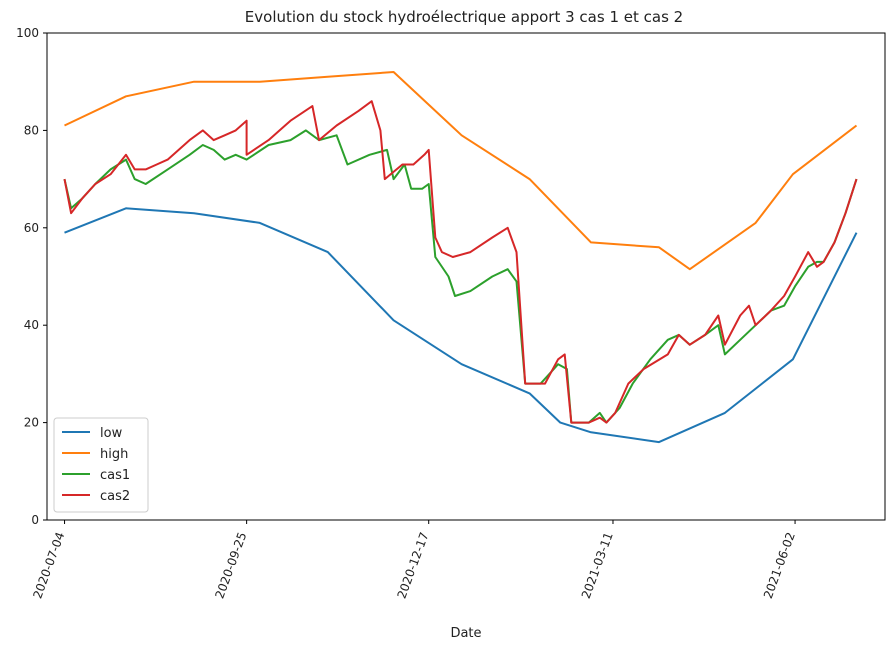 The width and height of the screenshot is (893, 648). What do you see at coordinates (779, 565) in the screenshot?
I see `x-tick-label: 2021-06-02` at bounding box center [779, 565].